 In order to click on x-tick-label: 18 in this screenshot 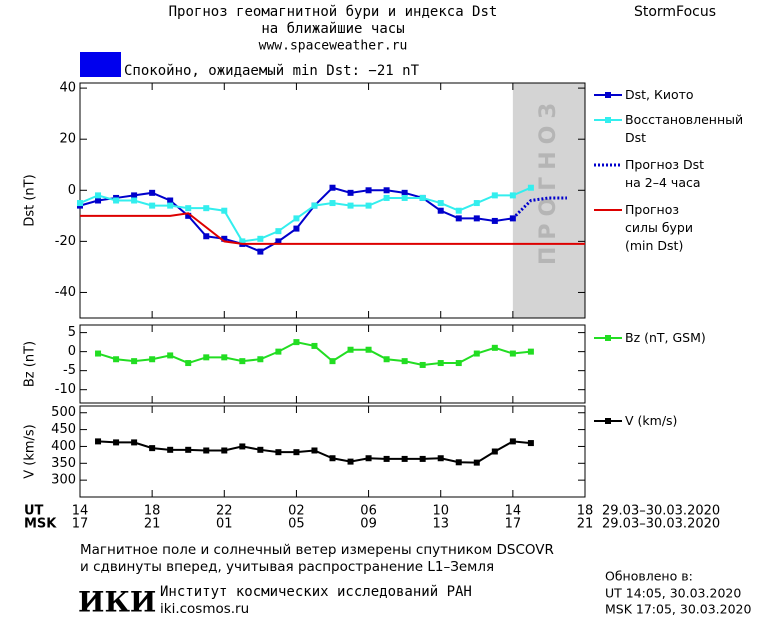, I will do `click(152, 511)`.